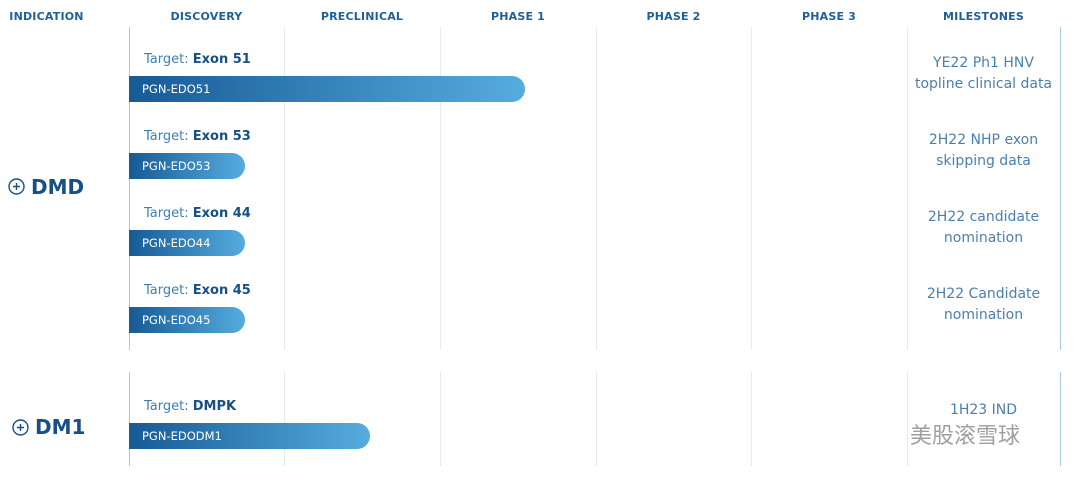 This screenshot has width=1080, height=480. I want to click on milestone: 1H23 IND, so click(983, 410).